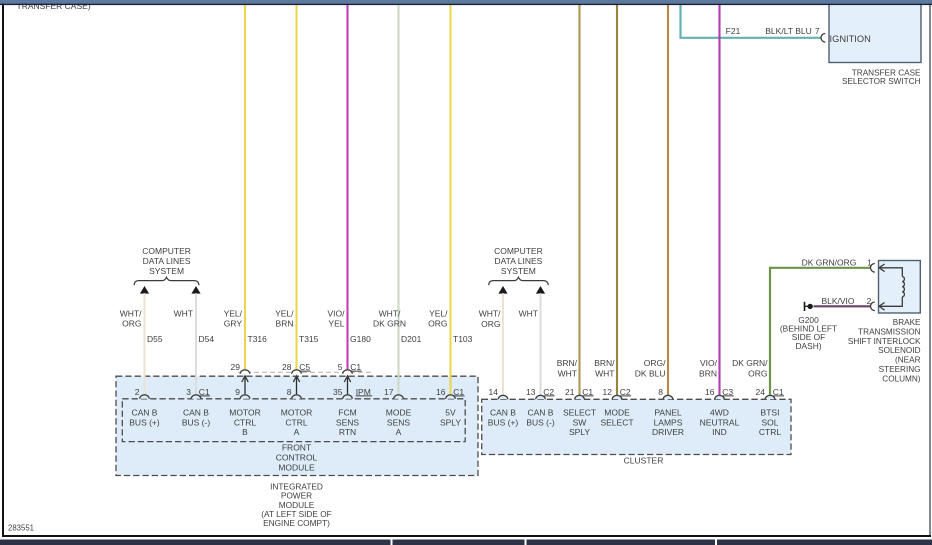  Describe the element at coordinates (207, 339) in the screenshot. I see `svg-text: D54` at that location.